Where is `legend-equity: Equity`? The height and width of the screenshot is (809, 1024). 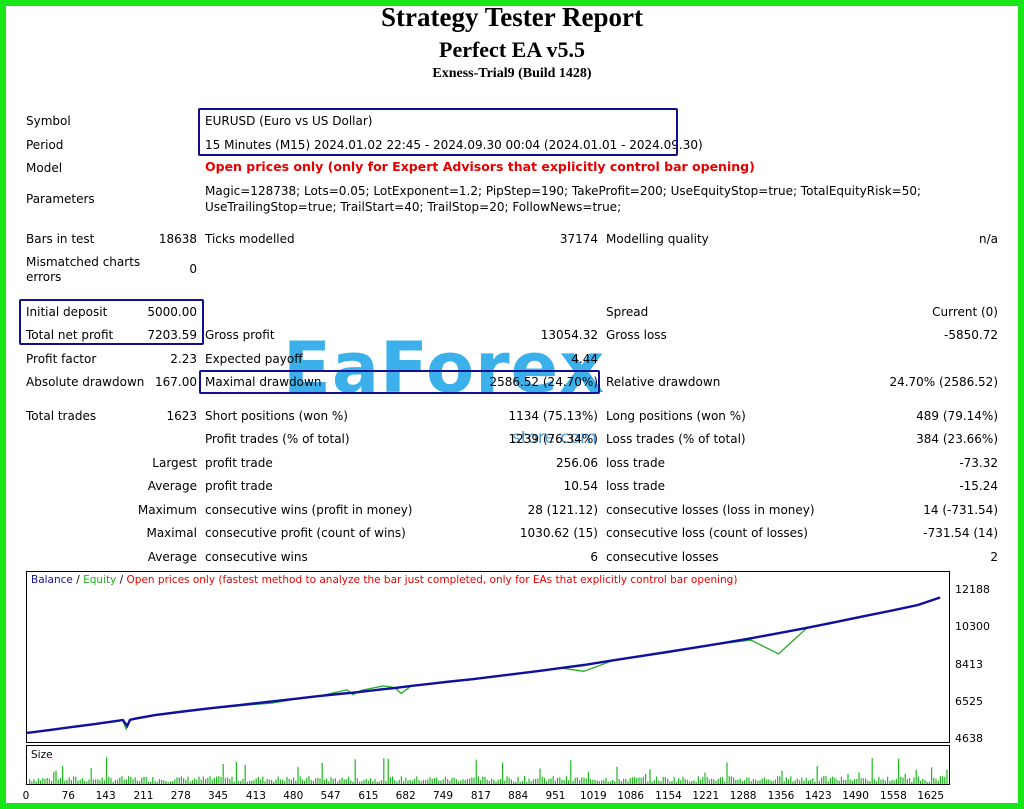 legend-equity: Equity is located at coordinates (100, 580).